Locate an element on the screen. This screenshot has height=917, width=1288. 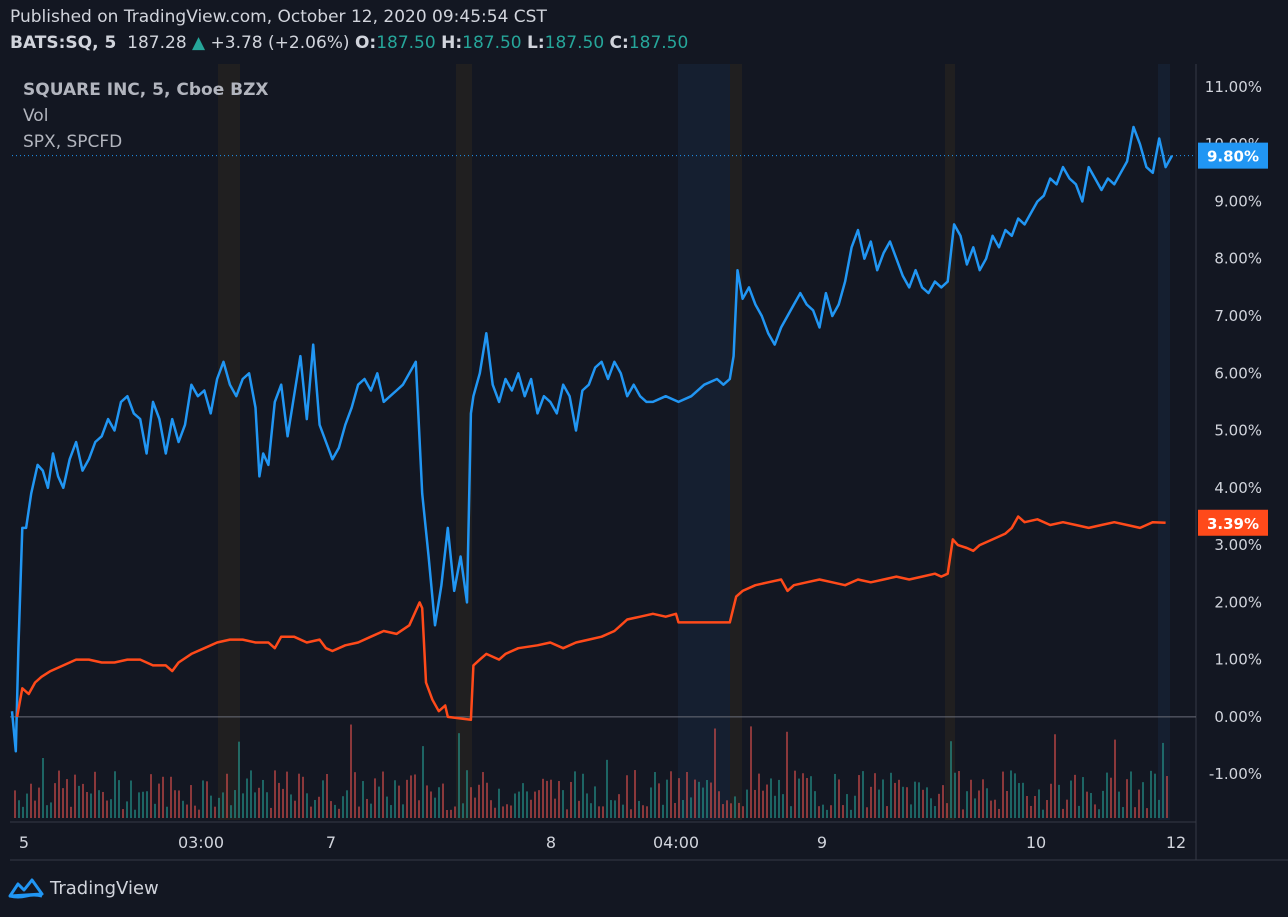
close-value: 187.50 is located at coordinates (658, 43).